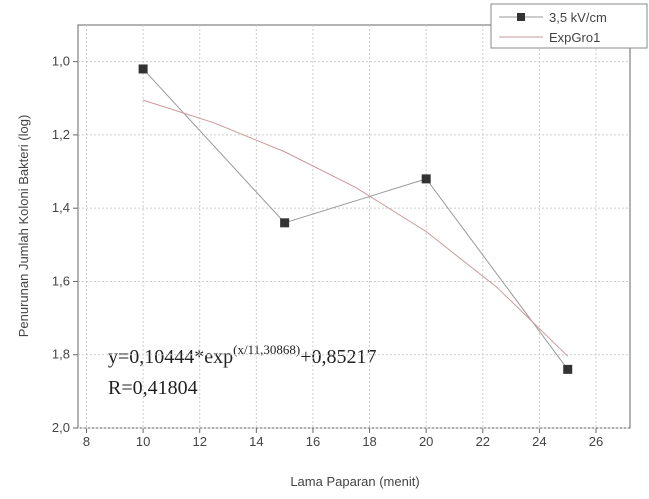 This screenshot has width=649, height=499. What do you see at coordinates (153, 388) in the screenshot?
I see `r-value: R=0,41804` at bounding box center [153, 388].